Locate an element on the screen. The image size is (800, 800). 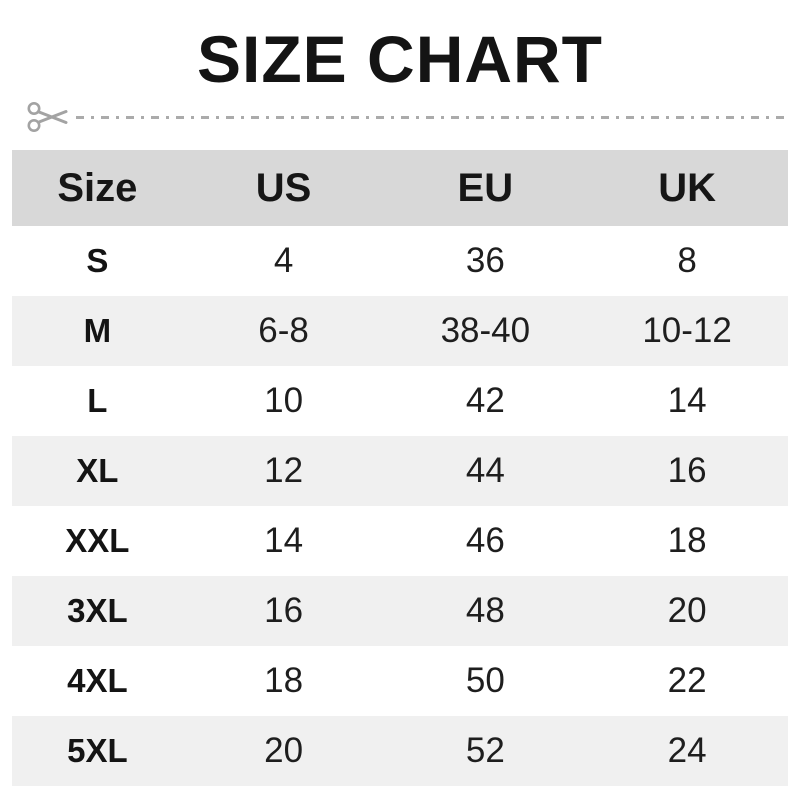
cell-uk: 10-12 is located at coordinates (687, 330).